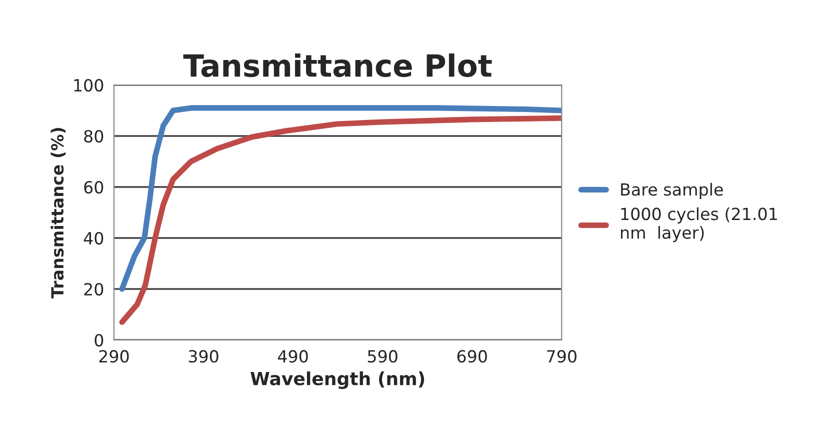  I want to click on x-tick-label: 590, so click(383, 356).